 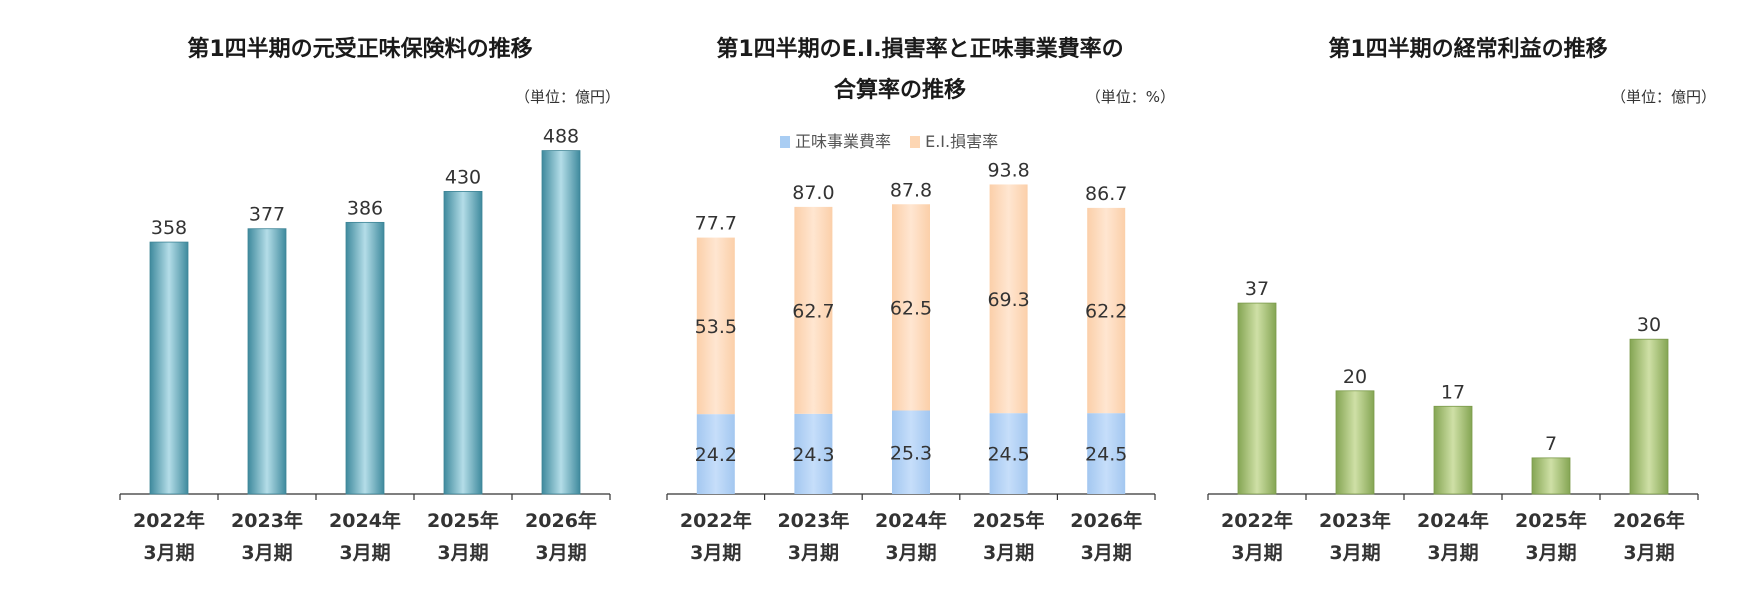 I want to click on premium-chart-title: 第1四半期の元受正味保険料の推移, so click(x=360, y=49).